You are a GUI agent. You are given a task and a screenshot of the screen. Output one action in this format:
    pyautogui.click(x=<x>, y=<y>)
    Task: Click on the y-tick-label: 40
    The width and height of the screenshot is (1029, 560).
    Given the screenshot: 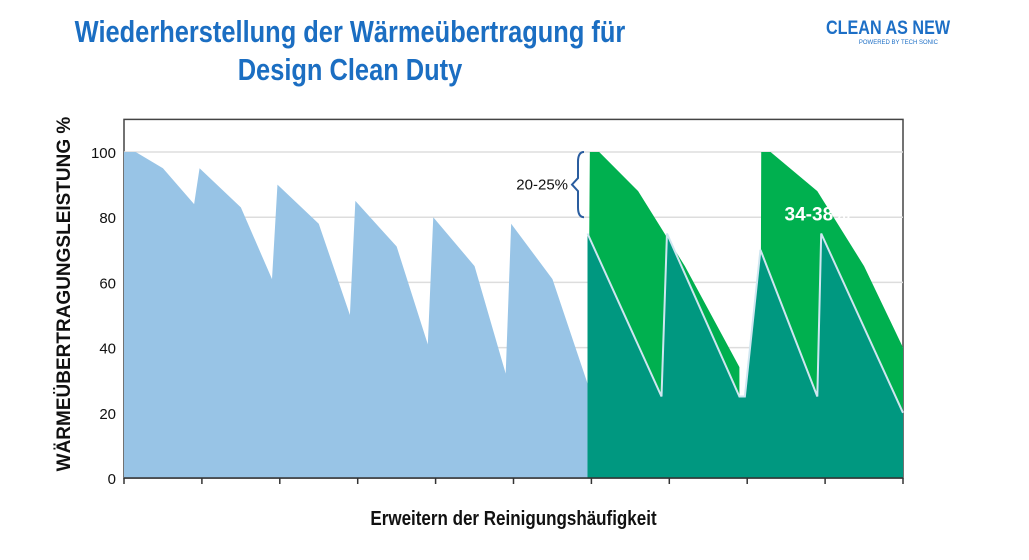 What is the action you would take?
    pyautogui.click(x=107, y=349)
    